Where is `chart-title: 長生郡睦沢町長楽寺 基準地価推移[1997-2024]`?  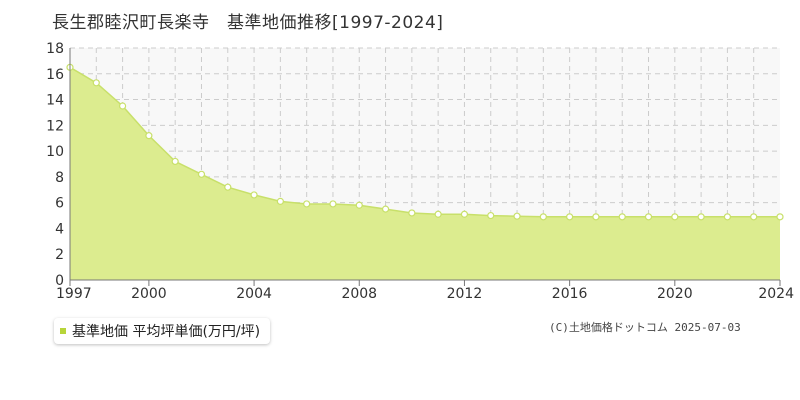
chart-title: 長生郡睦沢町長楽寺 基準地価推移[1997-2024] is located at coordinates (248, 23).